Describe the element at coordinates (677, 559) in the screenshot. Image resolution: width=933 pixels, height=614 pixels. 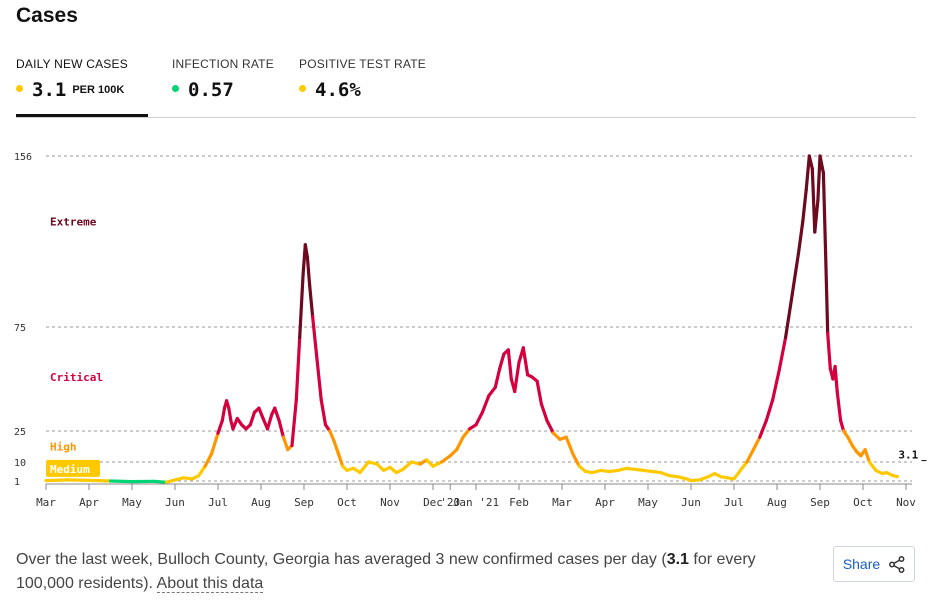
I see `summary-value: 3.1` at that location.